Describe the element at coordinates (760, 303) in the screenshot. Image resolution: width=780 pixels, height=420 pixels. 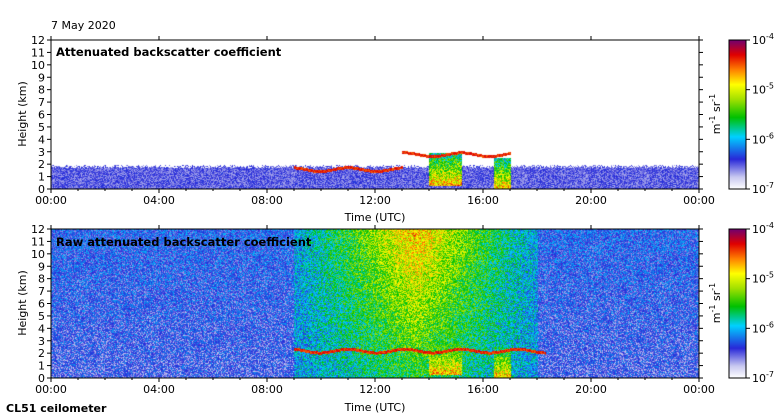
I see `colorbar-ticks-bottom: 10⁻⁷ 10⁻⁶ 10⁻⁵ 10⁻⁴` at that location.